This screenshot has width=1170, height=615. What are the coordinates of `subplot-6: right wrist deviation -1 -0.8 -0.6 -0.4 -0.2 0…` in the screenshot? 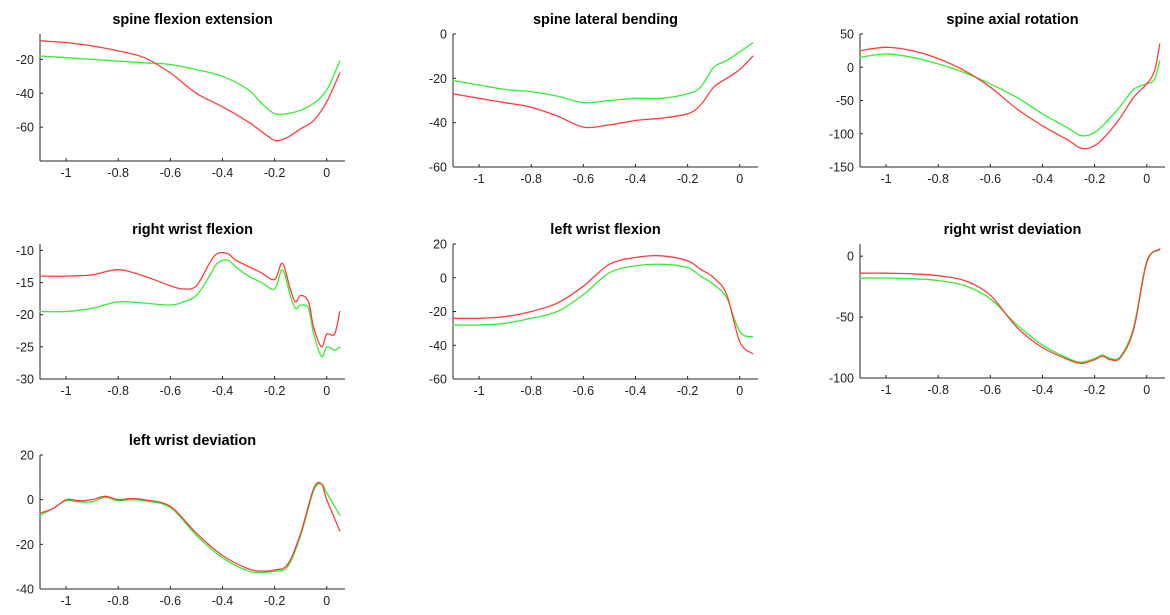 It's located at (997, 309).